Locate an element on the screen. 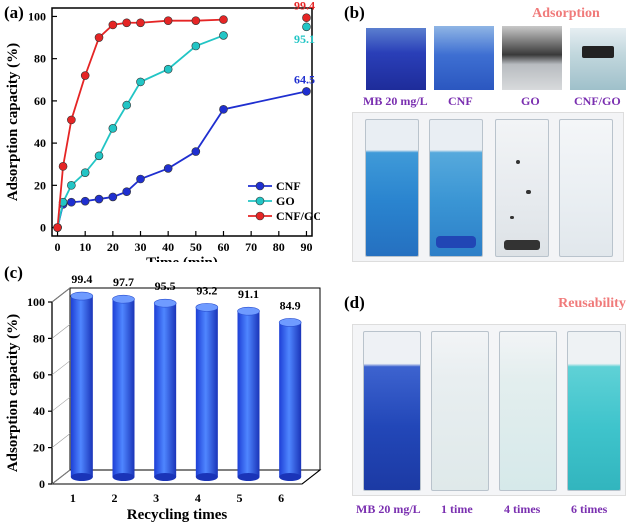 The height and width of the screenshot is (524, 627). caption-cnfgo: CNF/GO is located at coordinates (597, 101).